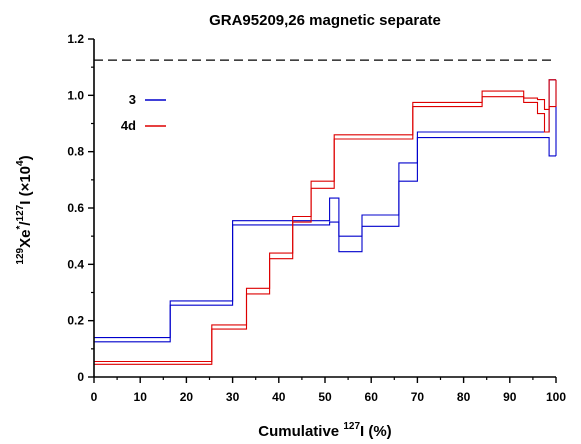 The width and height of the screenshot is (581, 444). I want to click on legend-label-series-1: 3, so click(132, 99).